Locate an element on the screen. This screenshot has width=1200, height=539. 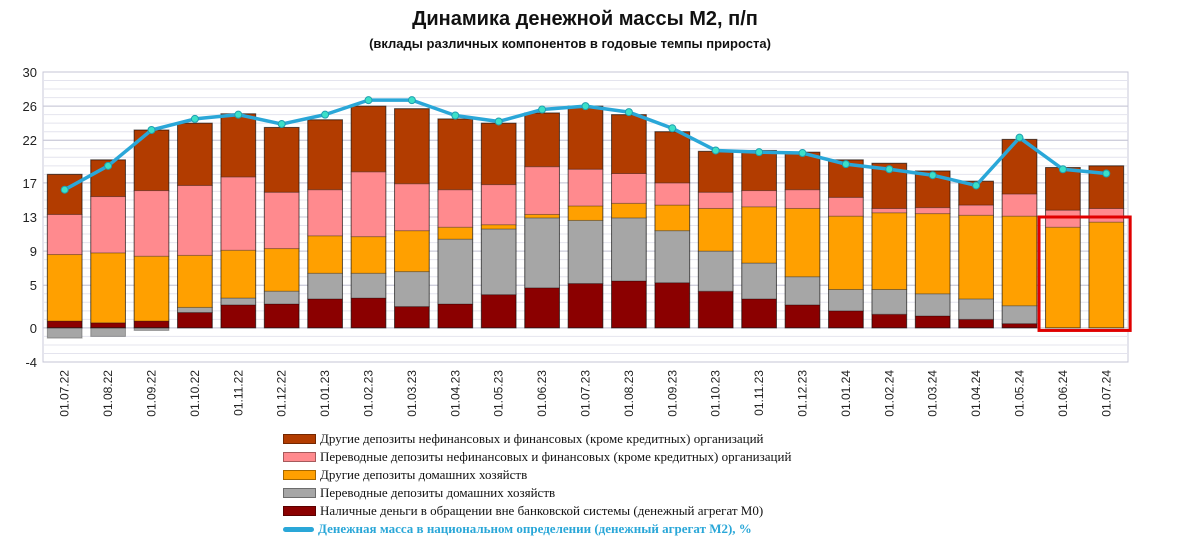
x-tick-label: 01.08.23 is located at coordinates (629, 393).